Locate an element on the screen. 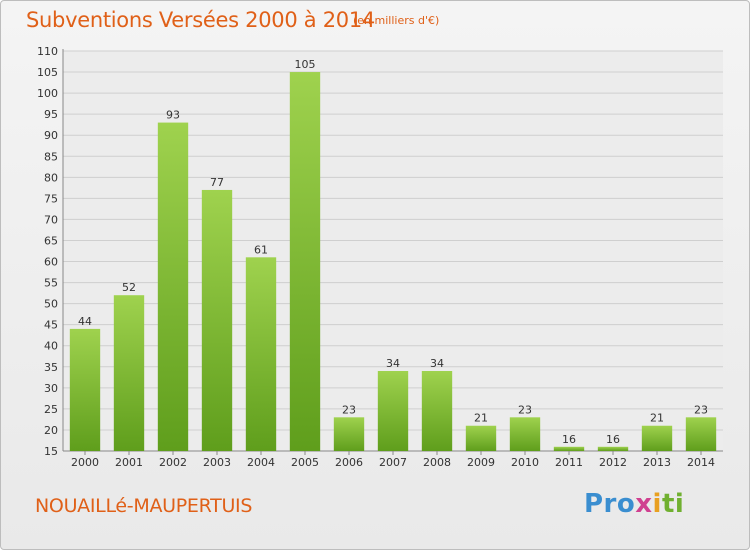 The image size is (750, 551). y-tick-label: 45 is located at coordinates (51, 325).